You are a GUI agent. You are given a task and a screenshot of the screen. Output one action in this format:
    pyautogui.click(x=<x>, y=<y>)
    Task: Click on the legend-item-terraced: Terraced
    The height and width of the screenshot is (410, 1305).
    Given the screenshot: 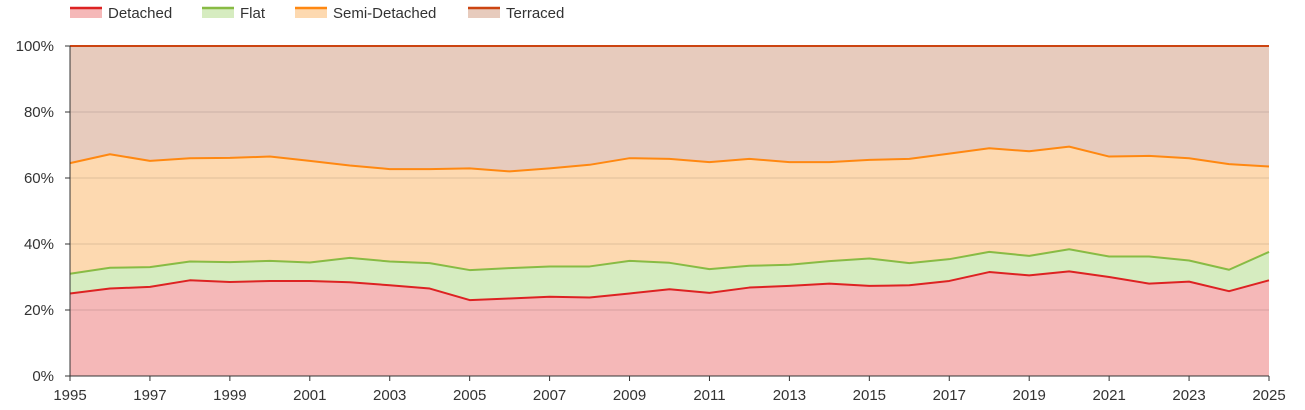 What is the action you would take?
    pyautogui.click(x=516, y=13)
    